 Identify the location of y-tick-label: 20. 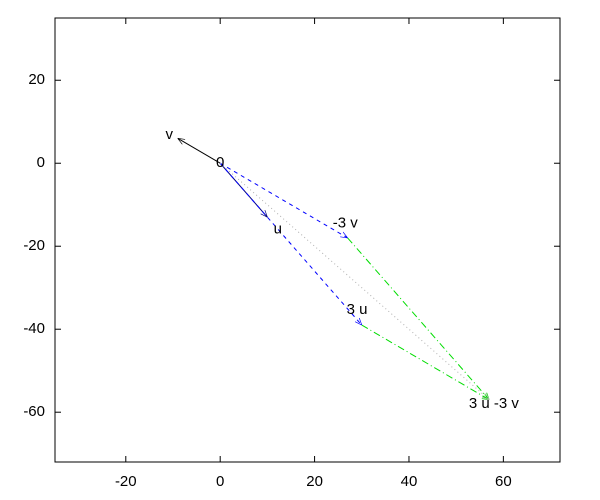
(36, 79).